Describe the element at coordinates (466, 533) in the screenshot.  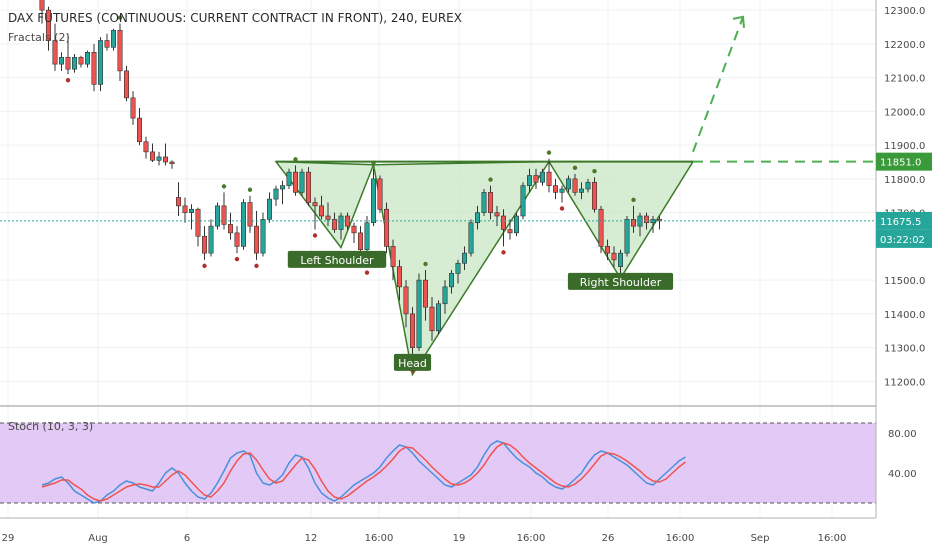
I see `time-axis` at that location.